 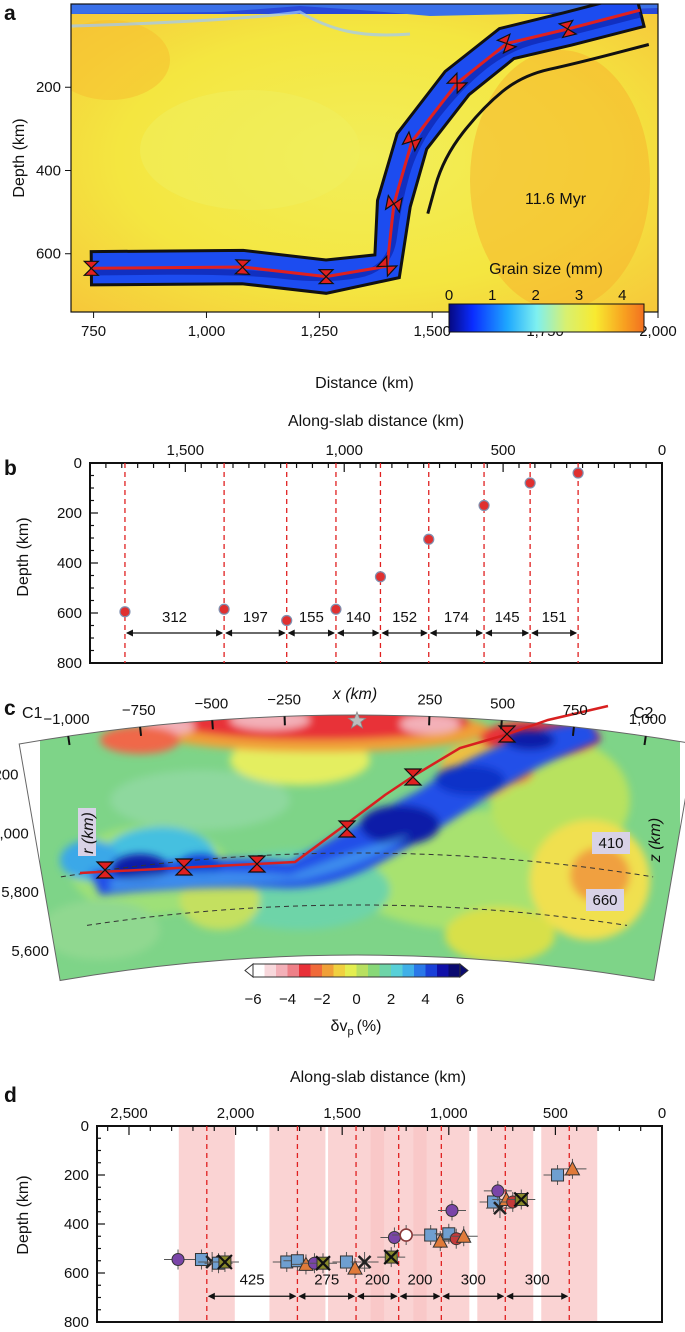 What do you see at coordinates (48, 254) in the screenshot?
I see `y-tick-label-a-2: 600` at bounding box center [48, 254].